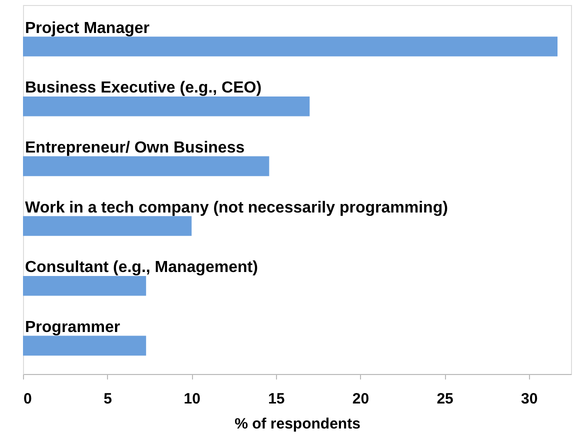 This screenshot has width=579, height=436. What do you see at coordinates (236, 207) in the screenshot?
I see `y-tick-label: Work in a tech company (not necessarily programming)` at bounding box center [236, 207].